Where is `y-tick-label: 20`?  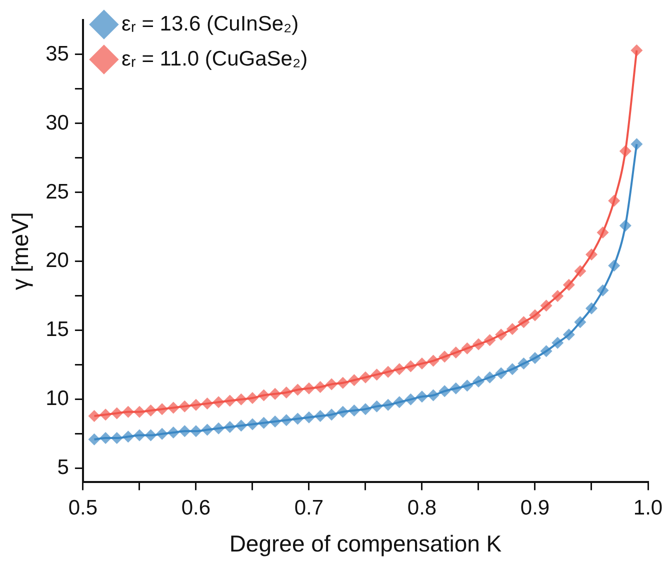
y-tick-label: 20 is located at coordinates (57, 260).